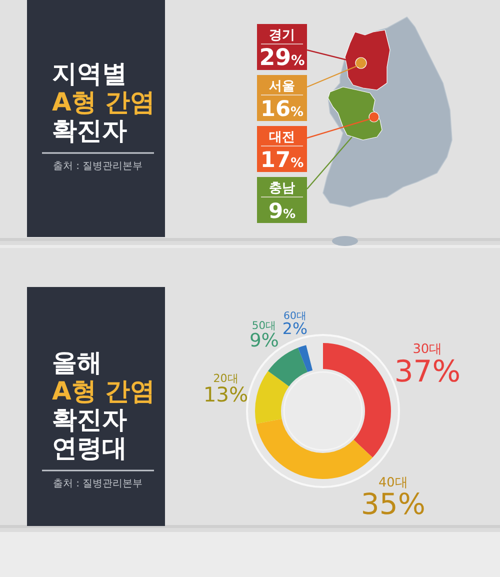 The width and height of the screenshot is (500, 577). I want to click on category-label: 충남, so click(282, 188).